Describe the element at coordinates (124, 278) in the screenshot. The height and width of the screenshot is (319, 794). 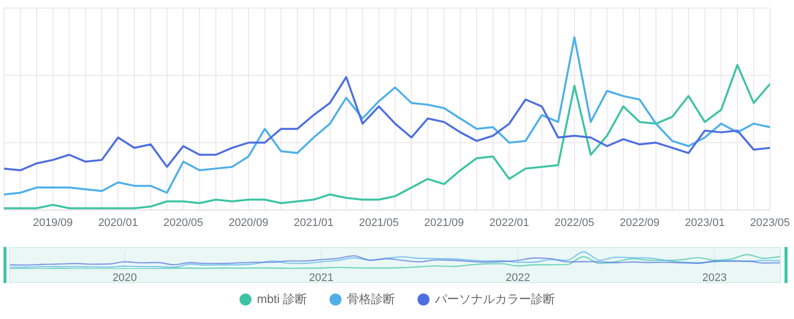
I see `x-tick-label: 2020` at that location.